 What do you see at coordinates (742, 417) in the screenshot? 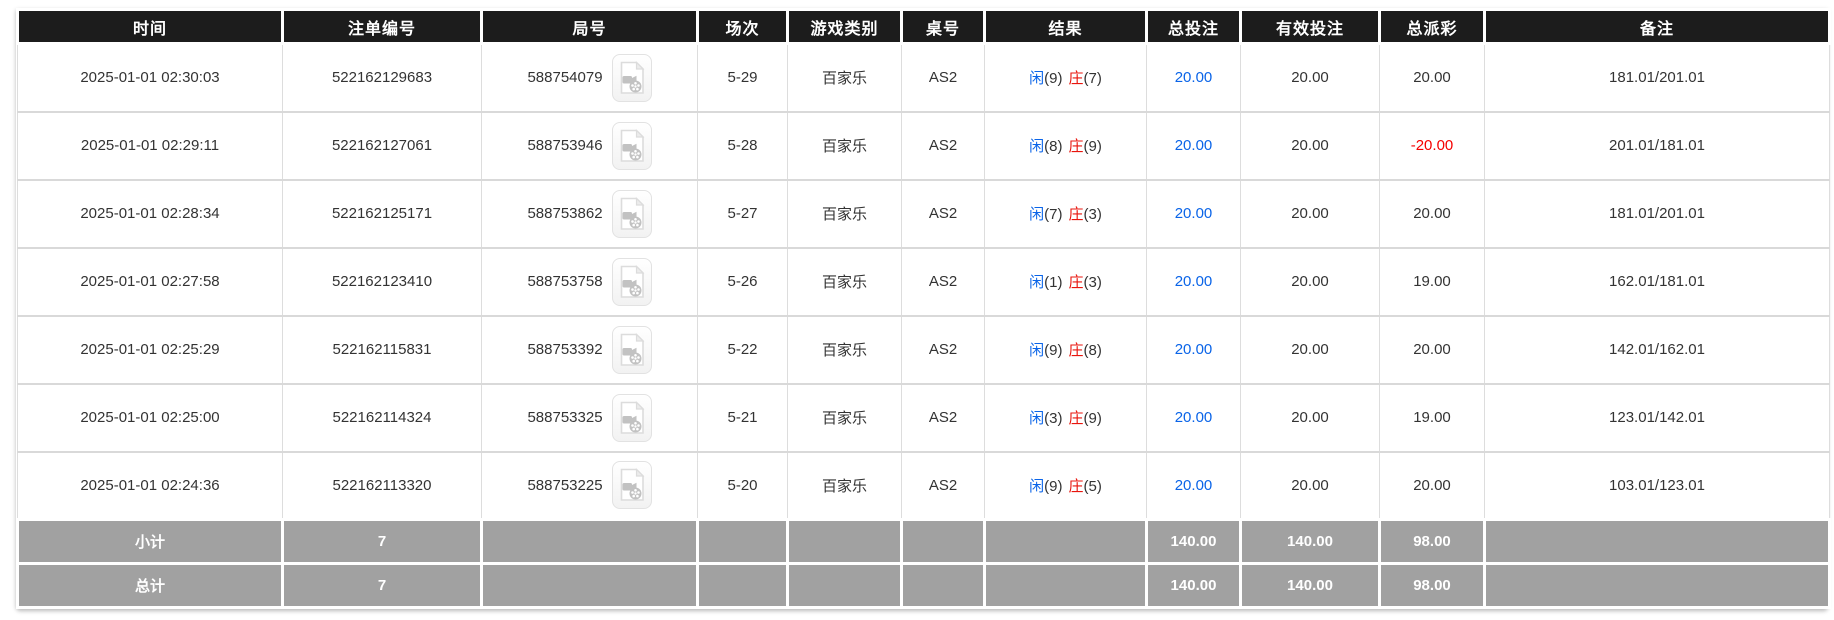
I see `session-cell: 5-21` at bounding box center [742, 417].